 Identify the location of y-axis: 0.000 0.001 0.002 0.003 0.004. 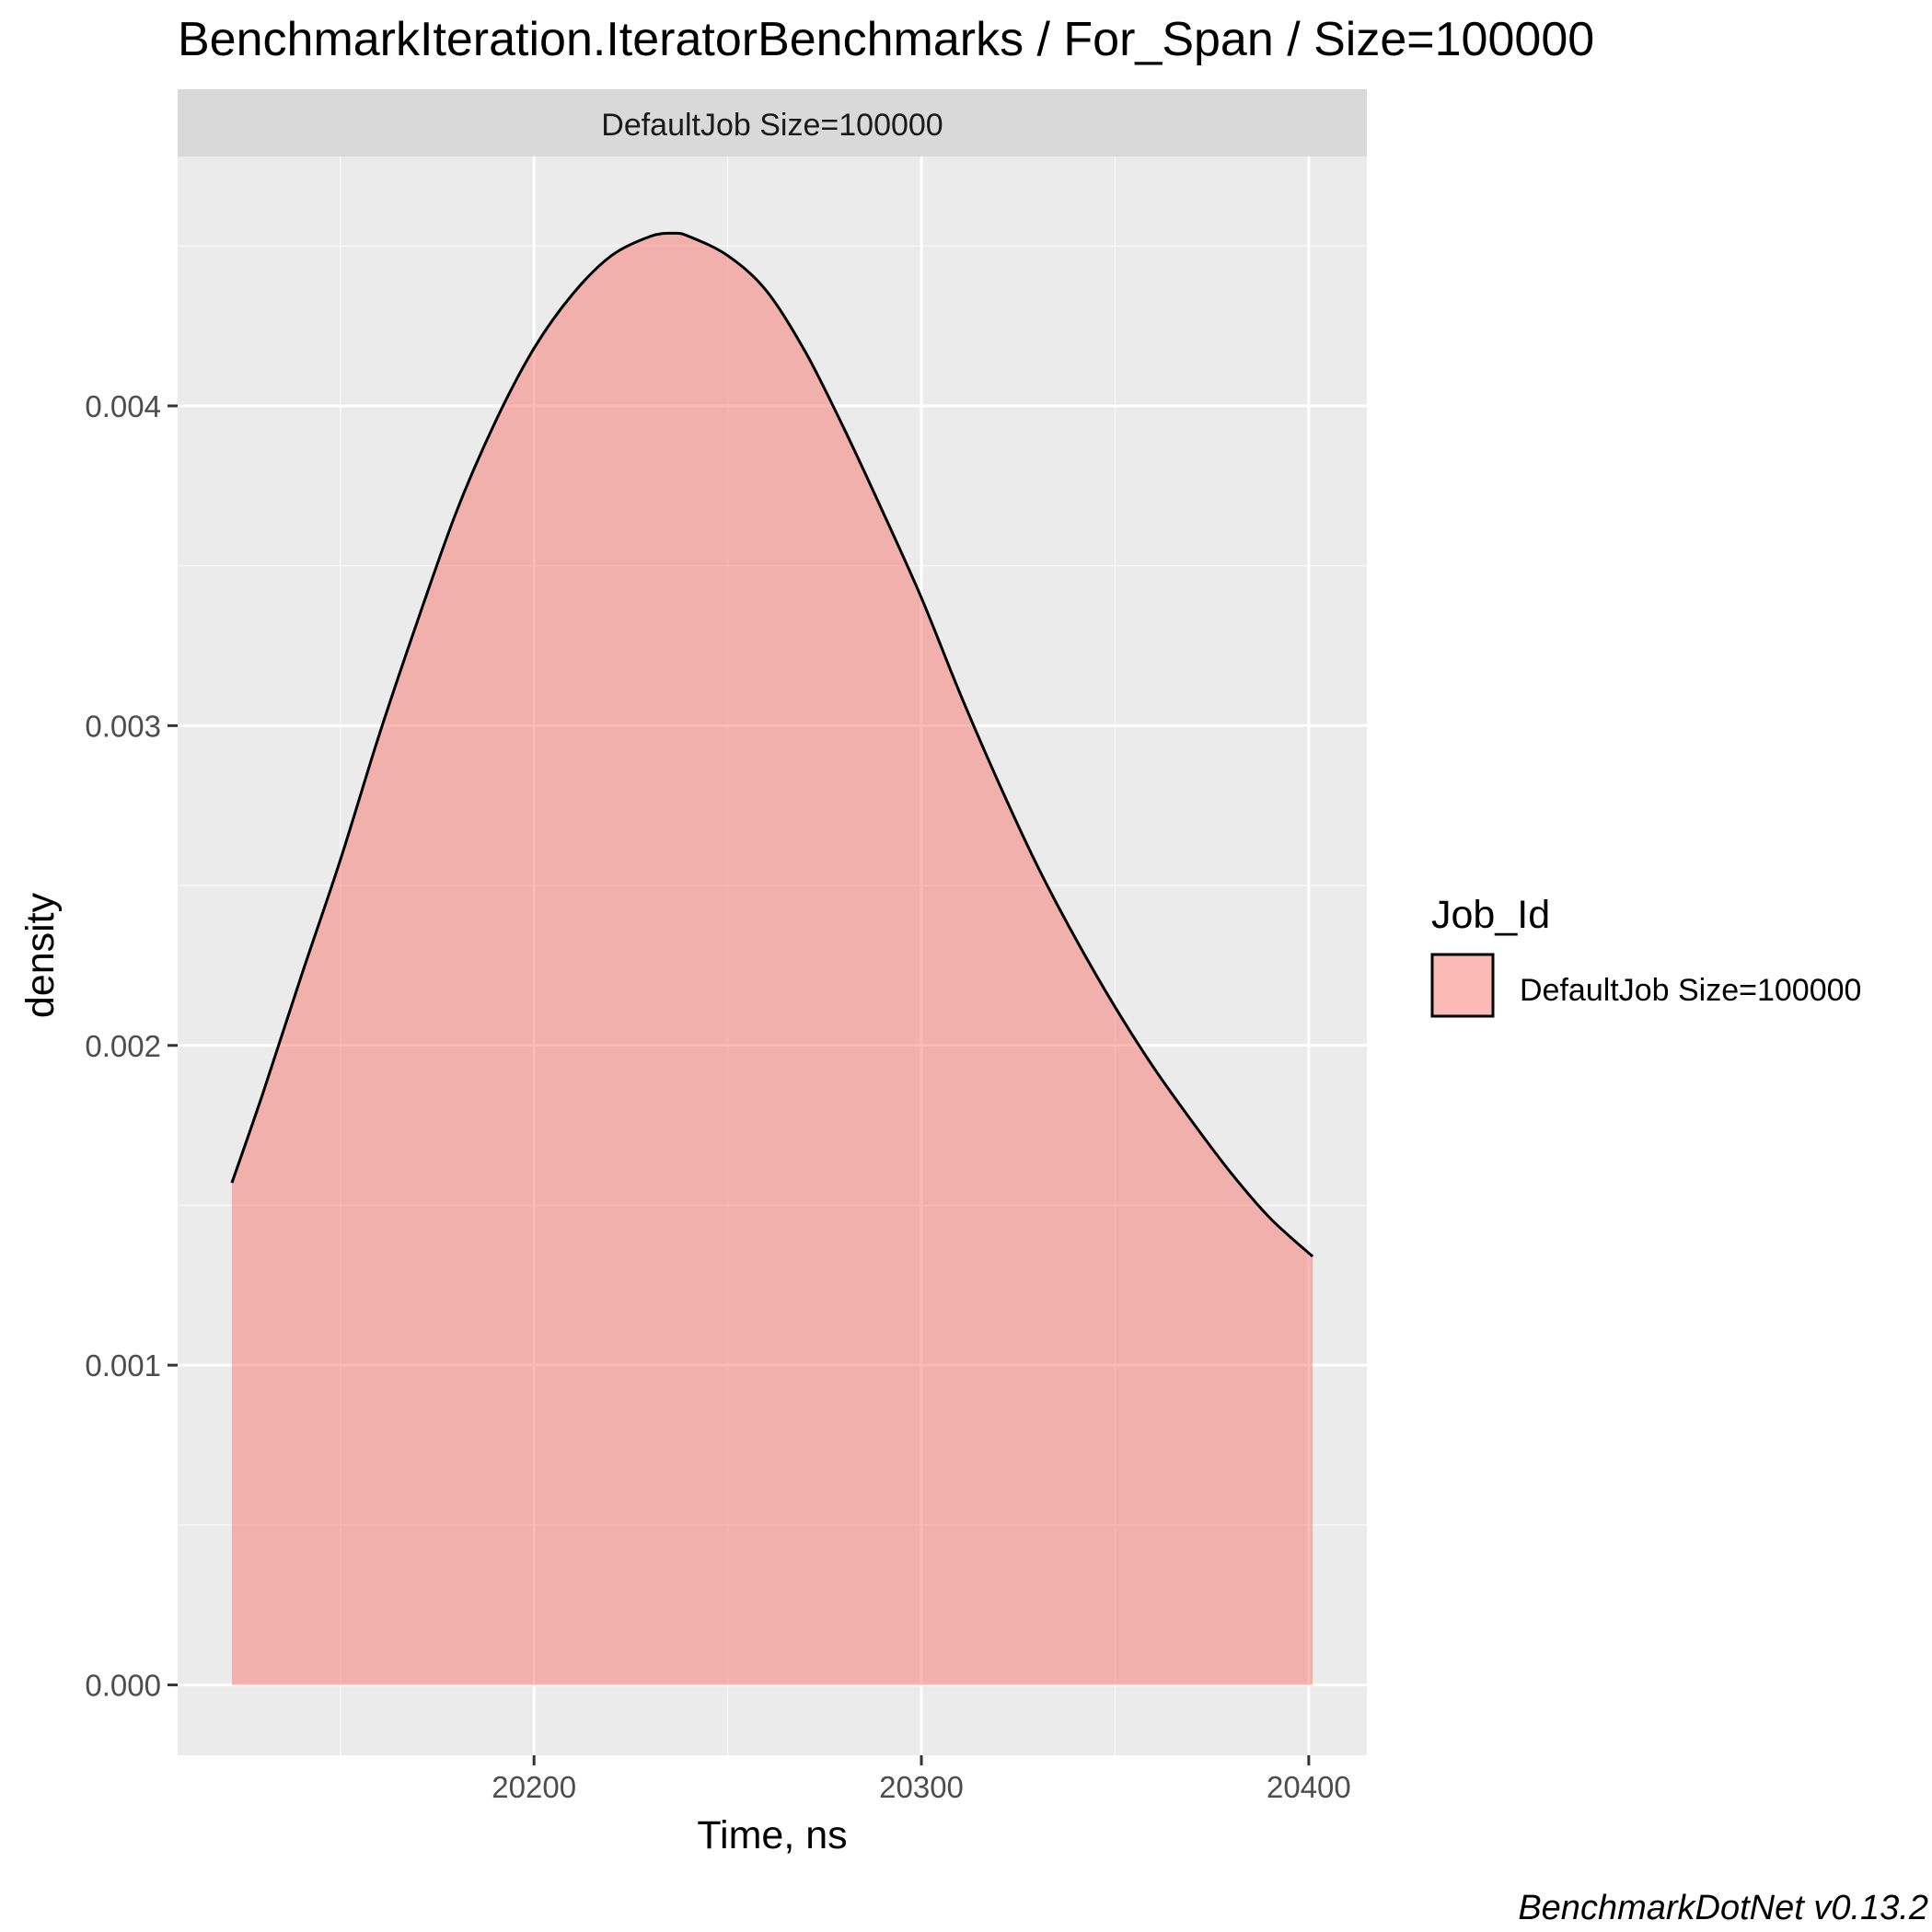
(132, 1046).